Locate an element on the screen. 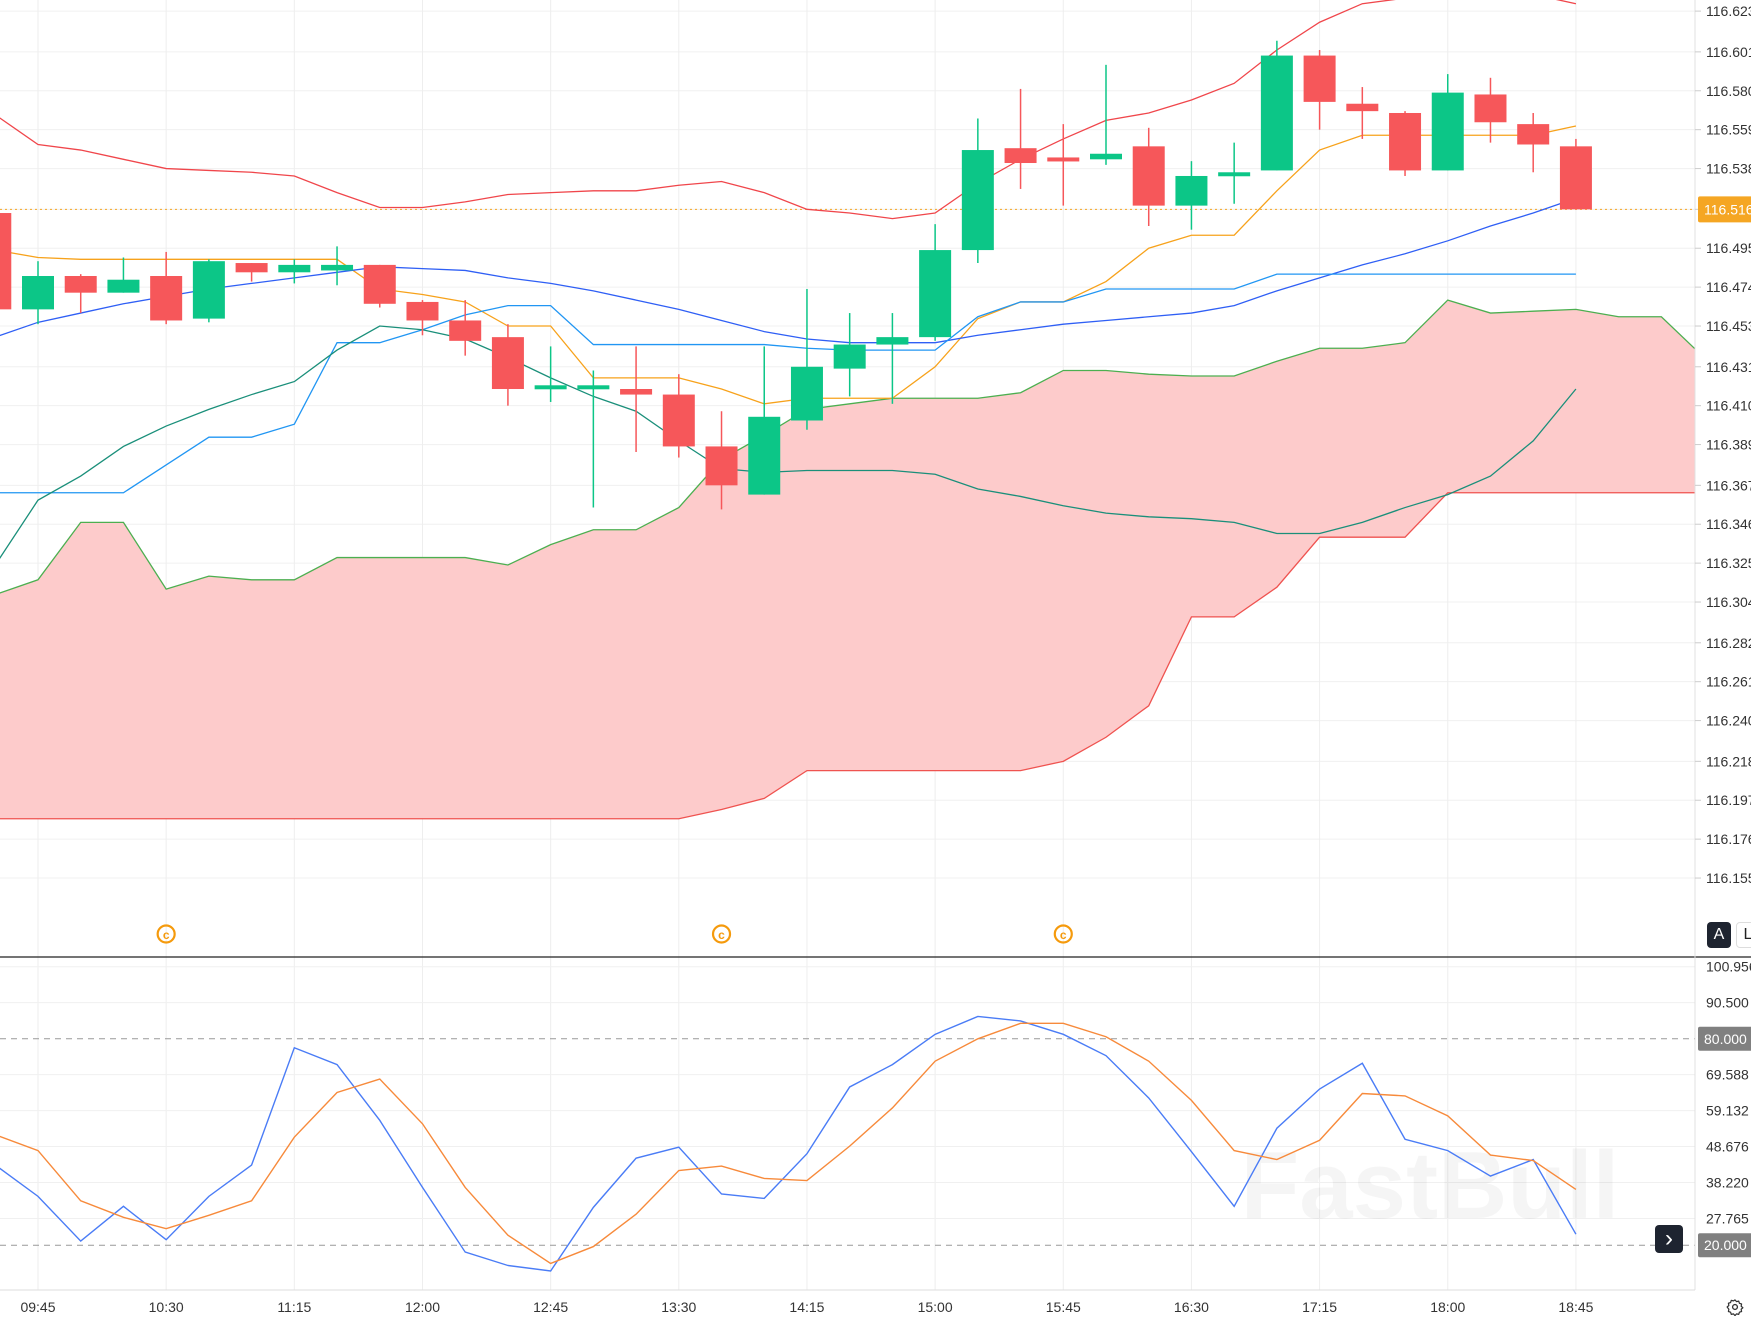  price-axis-label: 116.218 is located at coordinates (1728, 761).